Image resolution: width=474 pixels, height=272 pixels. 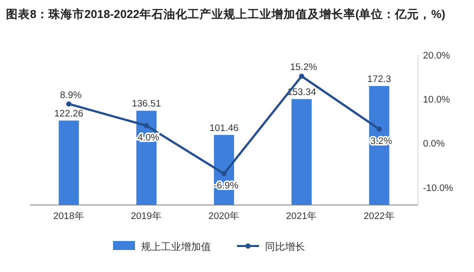 I want to click on data-label: 101.46, so click(x=224, y=128).